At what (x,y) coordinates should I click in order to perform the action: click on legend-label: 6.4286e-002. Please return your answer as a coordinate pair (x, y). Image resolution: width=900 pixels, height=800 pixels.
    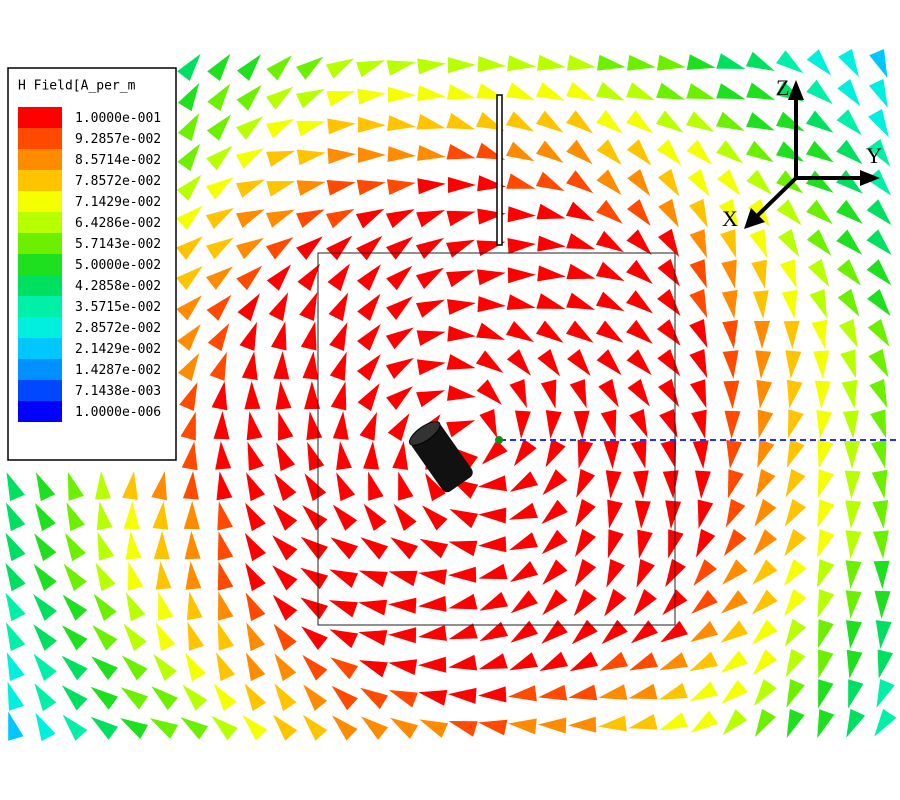
    Looking at the image, I should click on (118, 223).